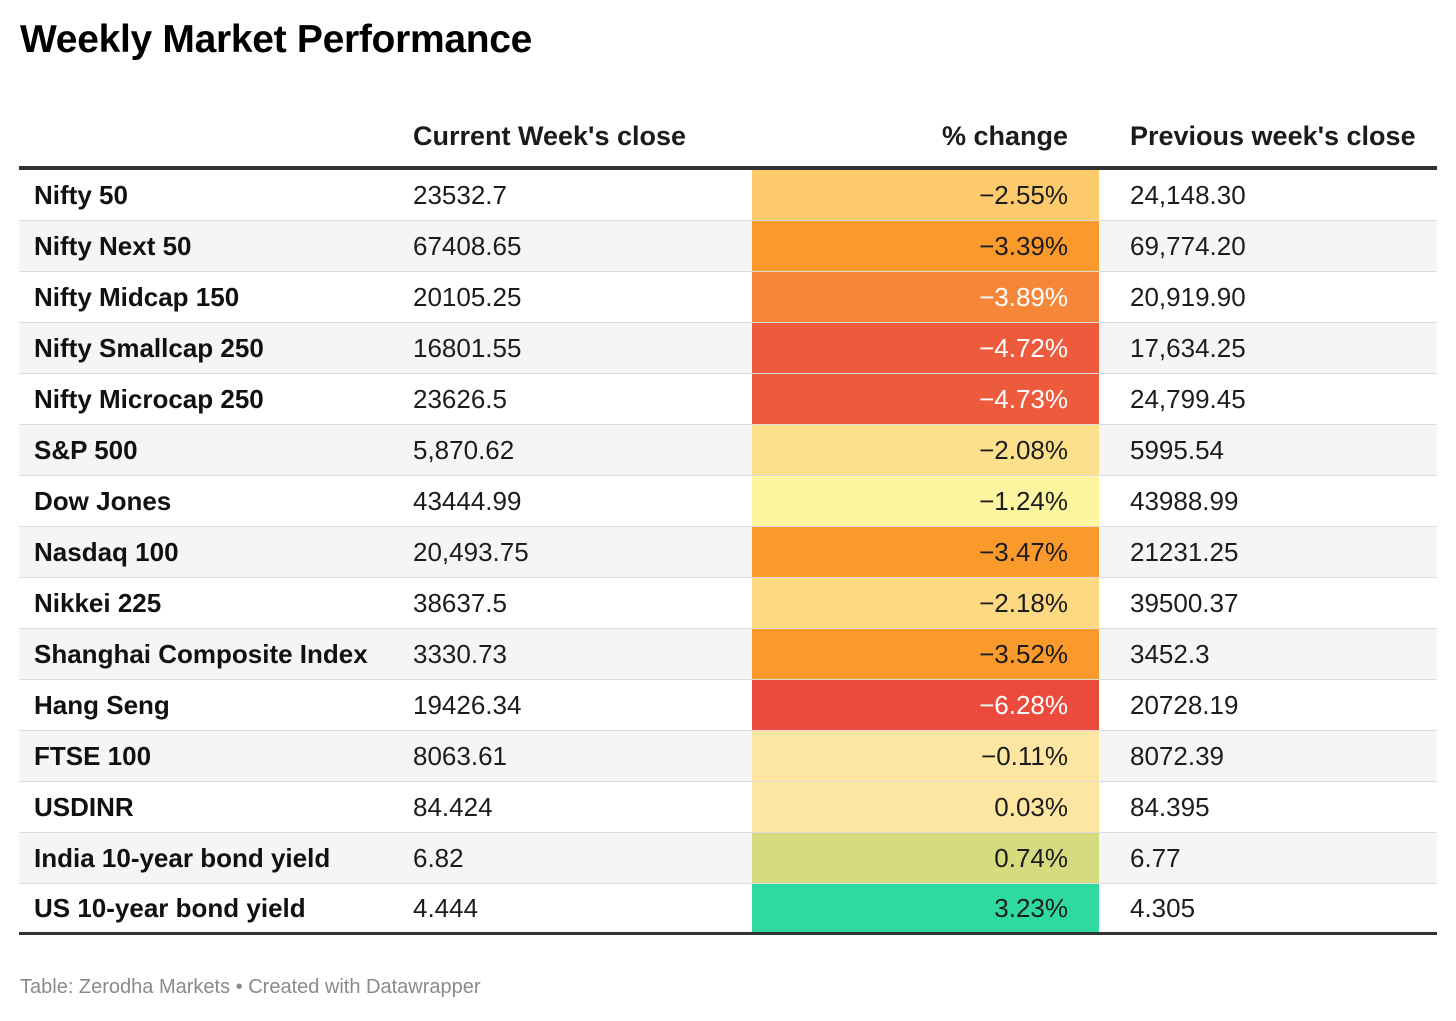 Image resolution: width=1456 pixels, height=1021 pixels. I want to click on index-name: US 10-year bond yield, so click(170, 907).